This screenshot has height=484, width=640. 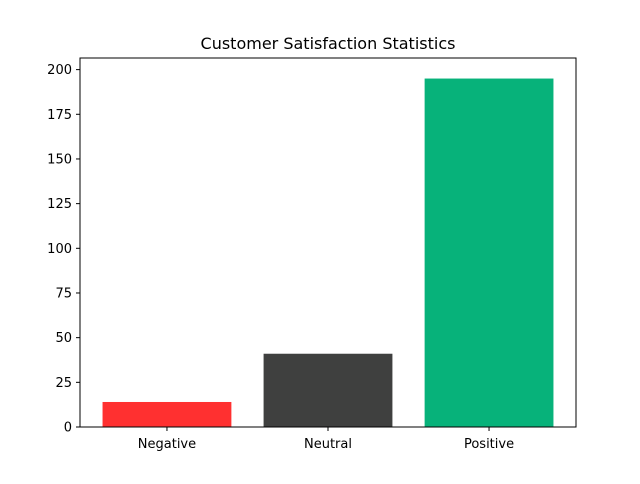 I want to click on y-tick-label: 50, so click(x=63, y=338).